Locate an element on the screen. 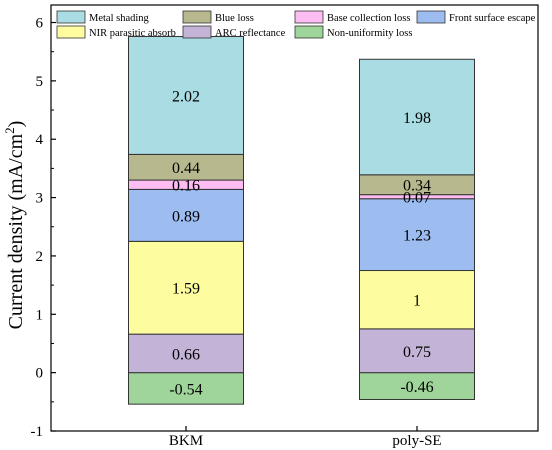 This screenshot has height=450, width=552. legend-item-arc-reflectance: ARC reflectance is located at coordinates (234, 32).